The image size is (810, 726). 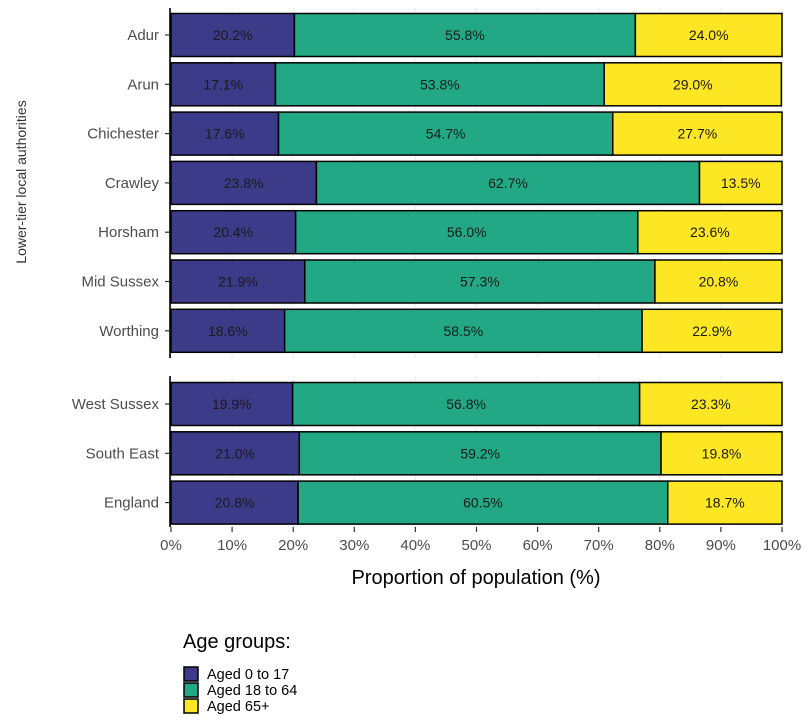 What do you see at coordinates (293, 545) in the screenshot?
I see `x-tick-label: 20%` at bounding box center [293, 545].